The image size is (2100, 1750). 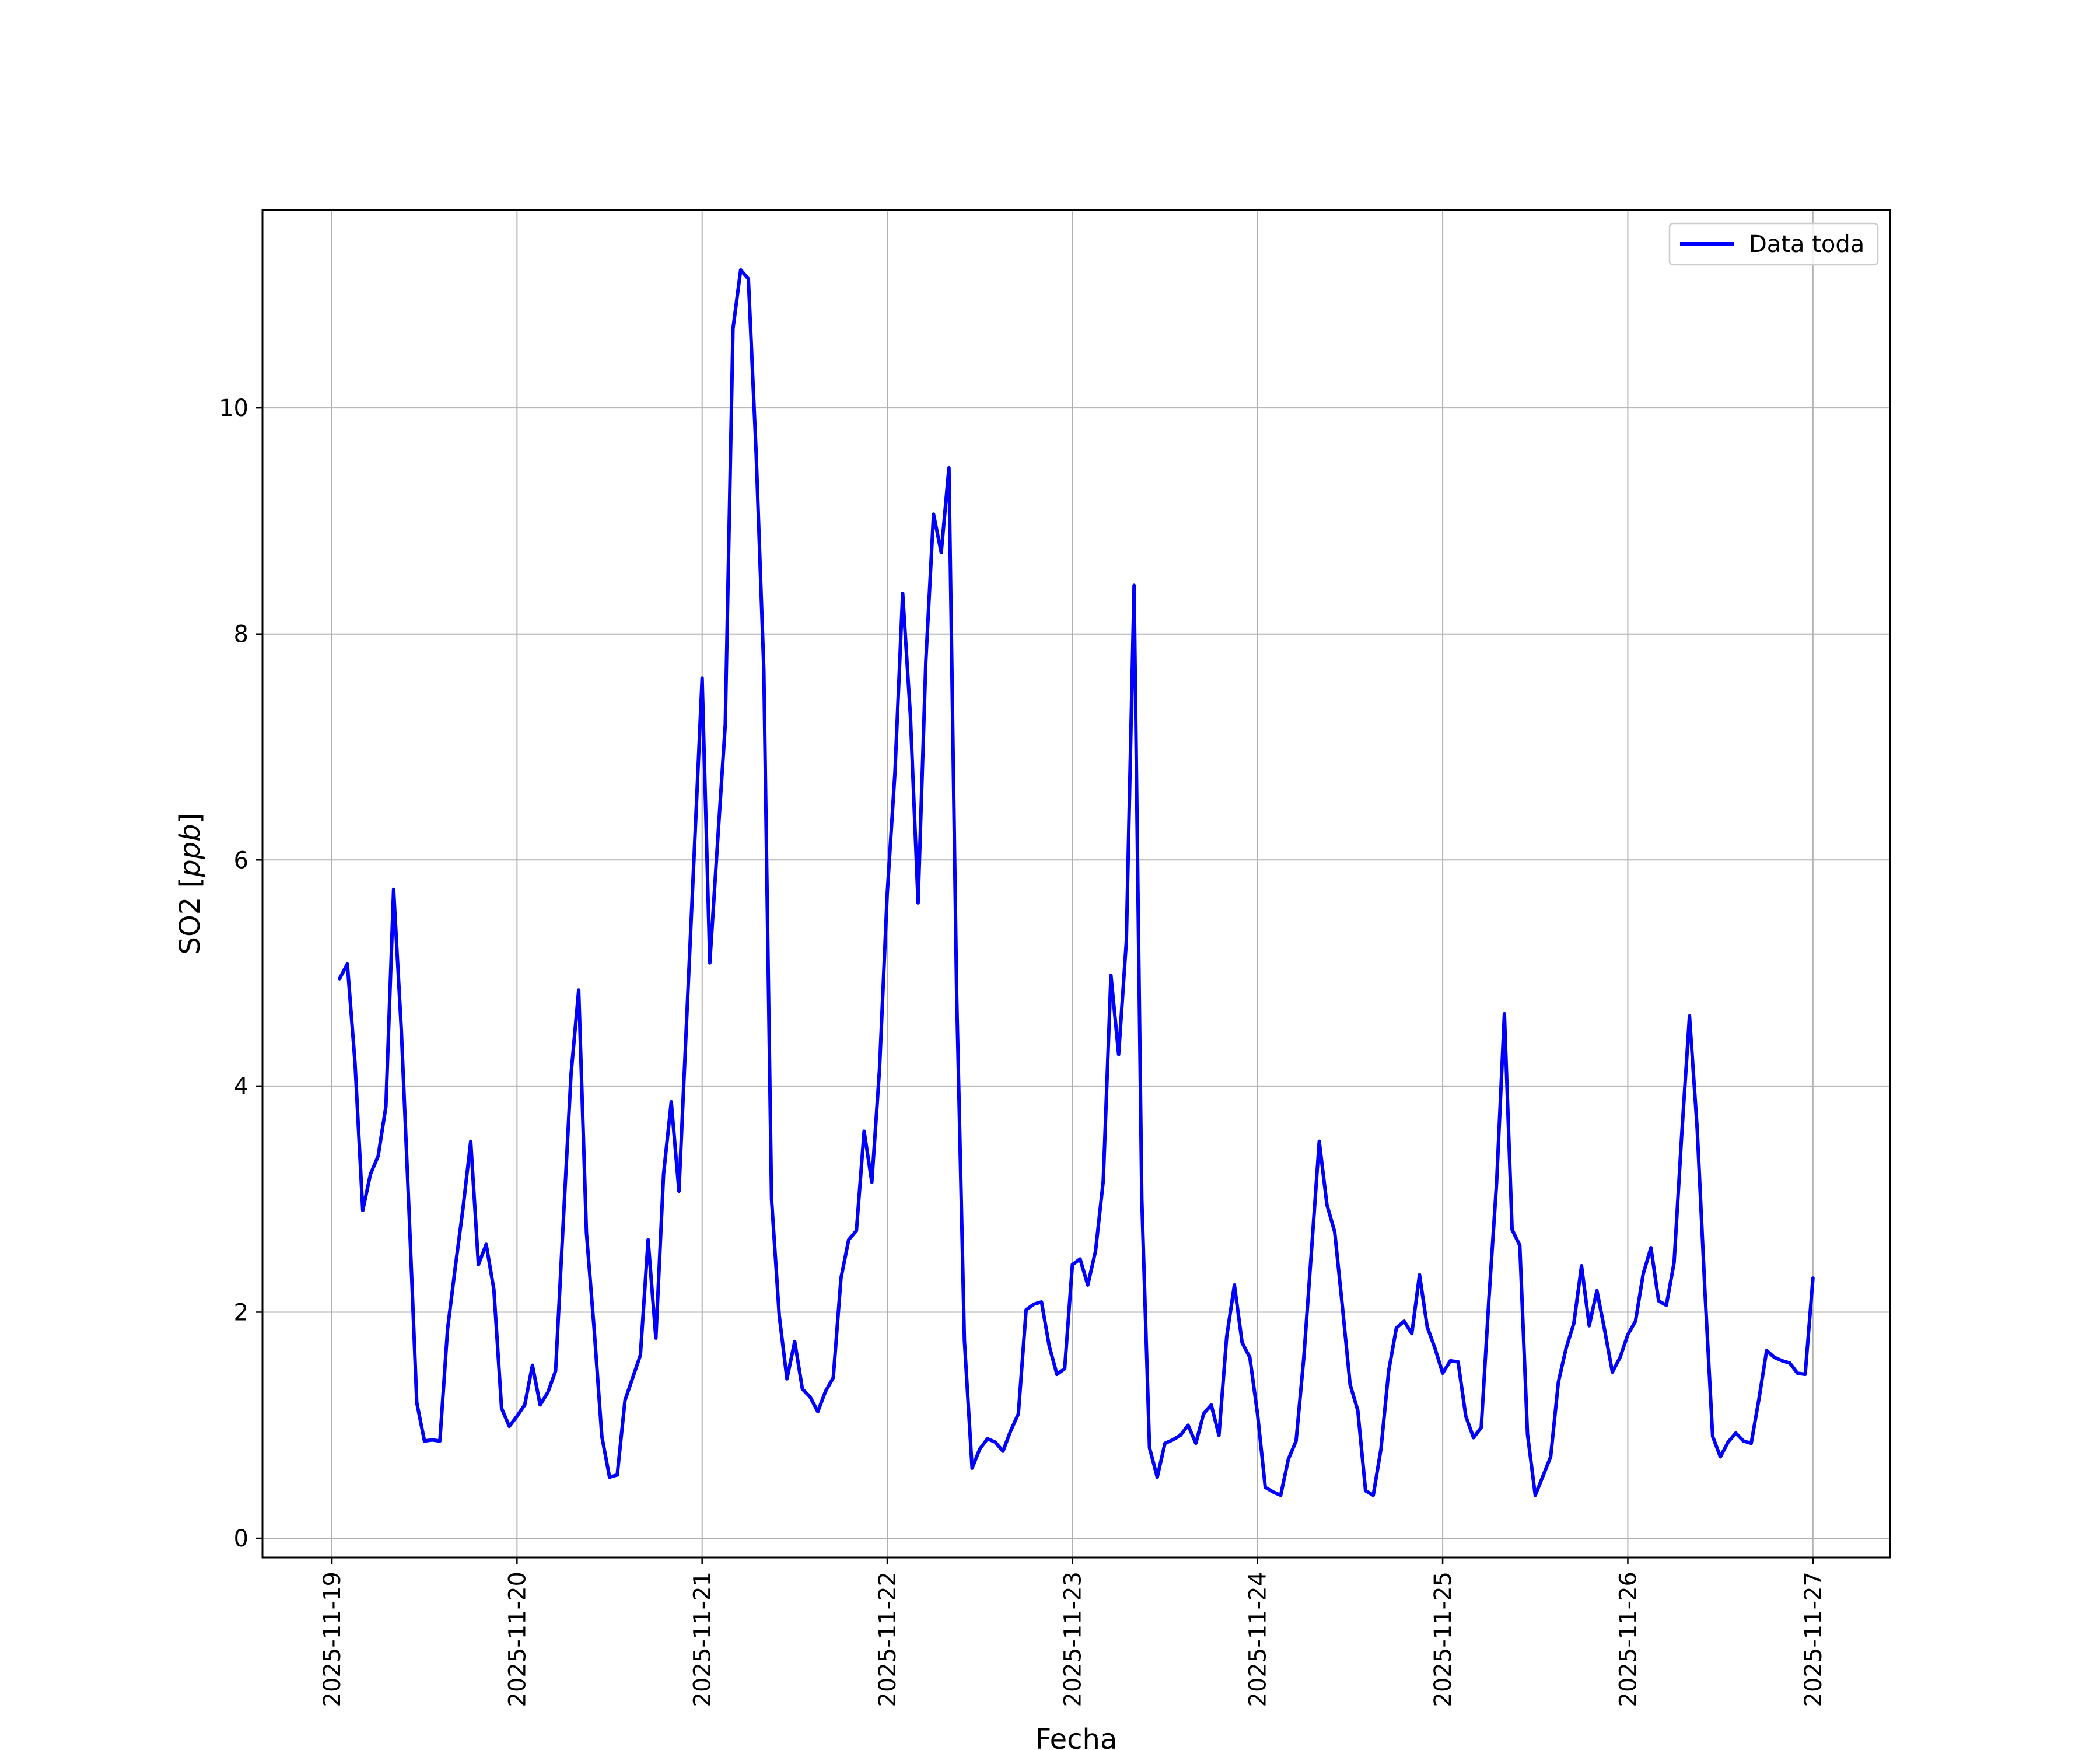 What do you see at coordinates (1258, 1639) in the screenshot?
I see `x-tick-label-5: 2025-11-24` at bounding box center [1258, 1639].